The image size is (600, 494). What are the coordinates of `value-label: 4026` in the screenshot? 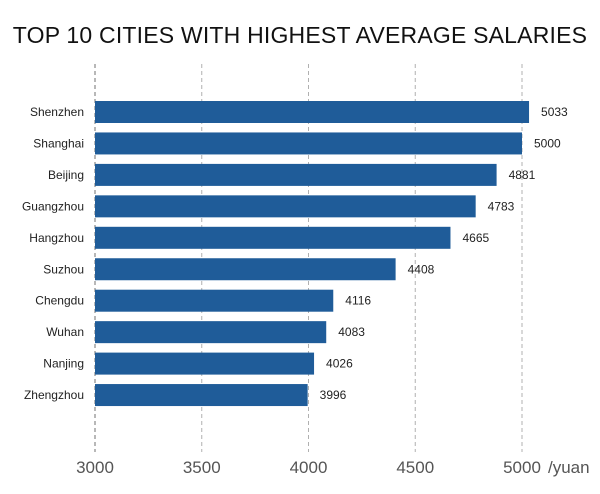 It's located at (339, 364).